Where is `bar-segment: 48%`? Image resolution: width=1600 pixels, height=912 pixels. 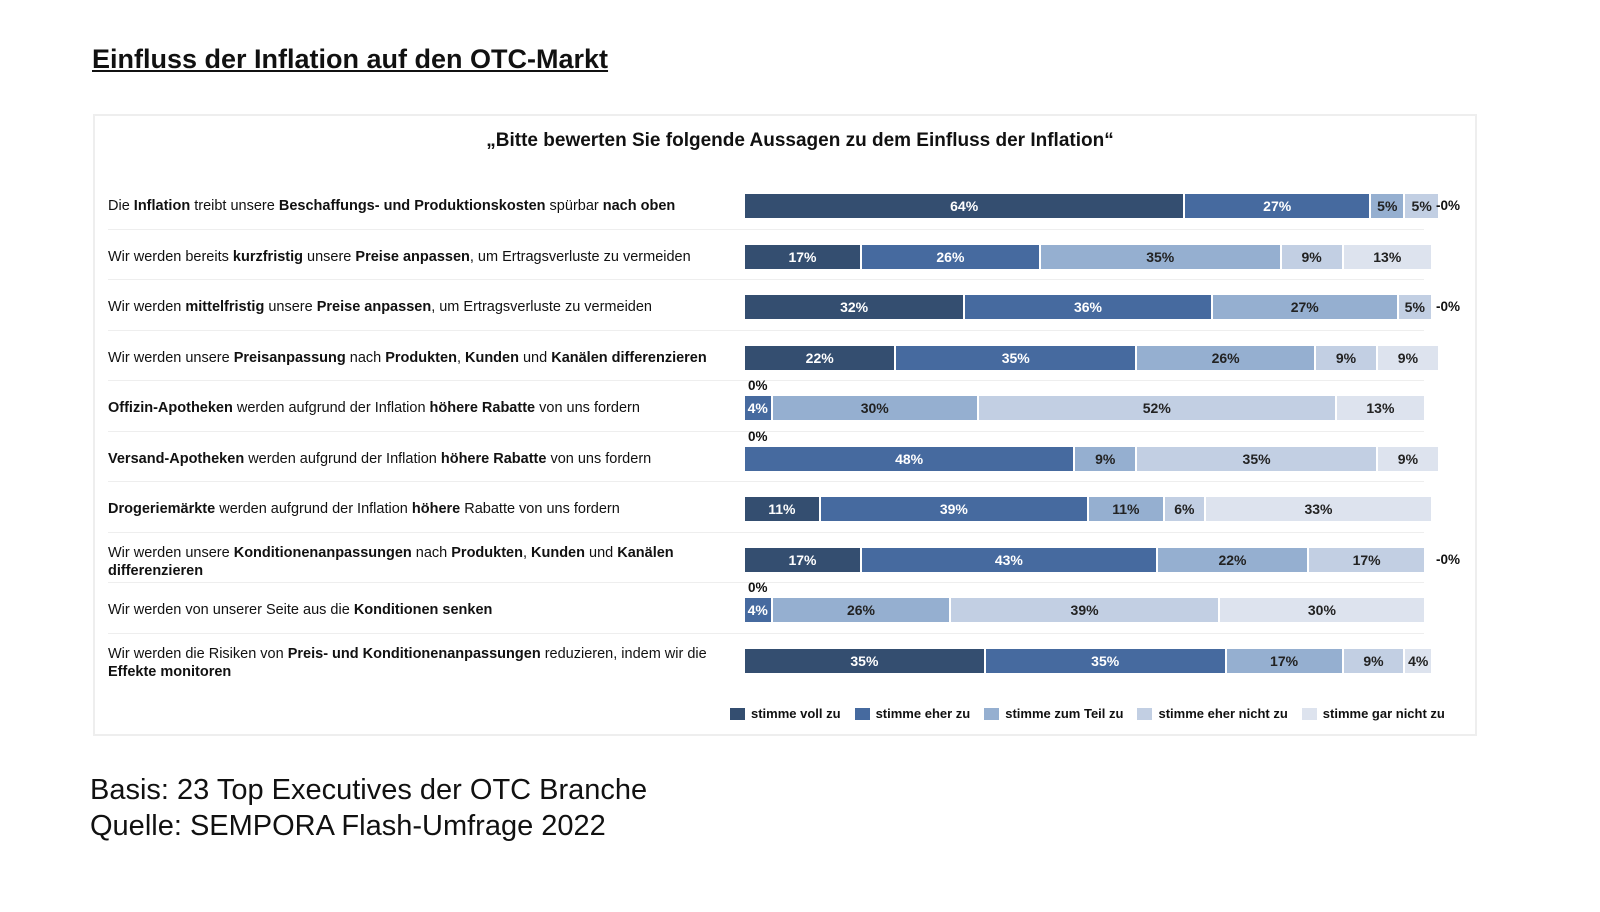
bar-segment: 48% is located at coordinates (910, 458).